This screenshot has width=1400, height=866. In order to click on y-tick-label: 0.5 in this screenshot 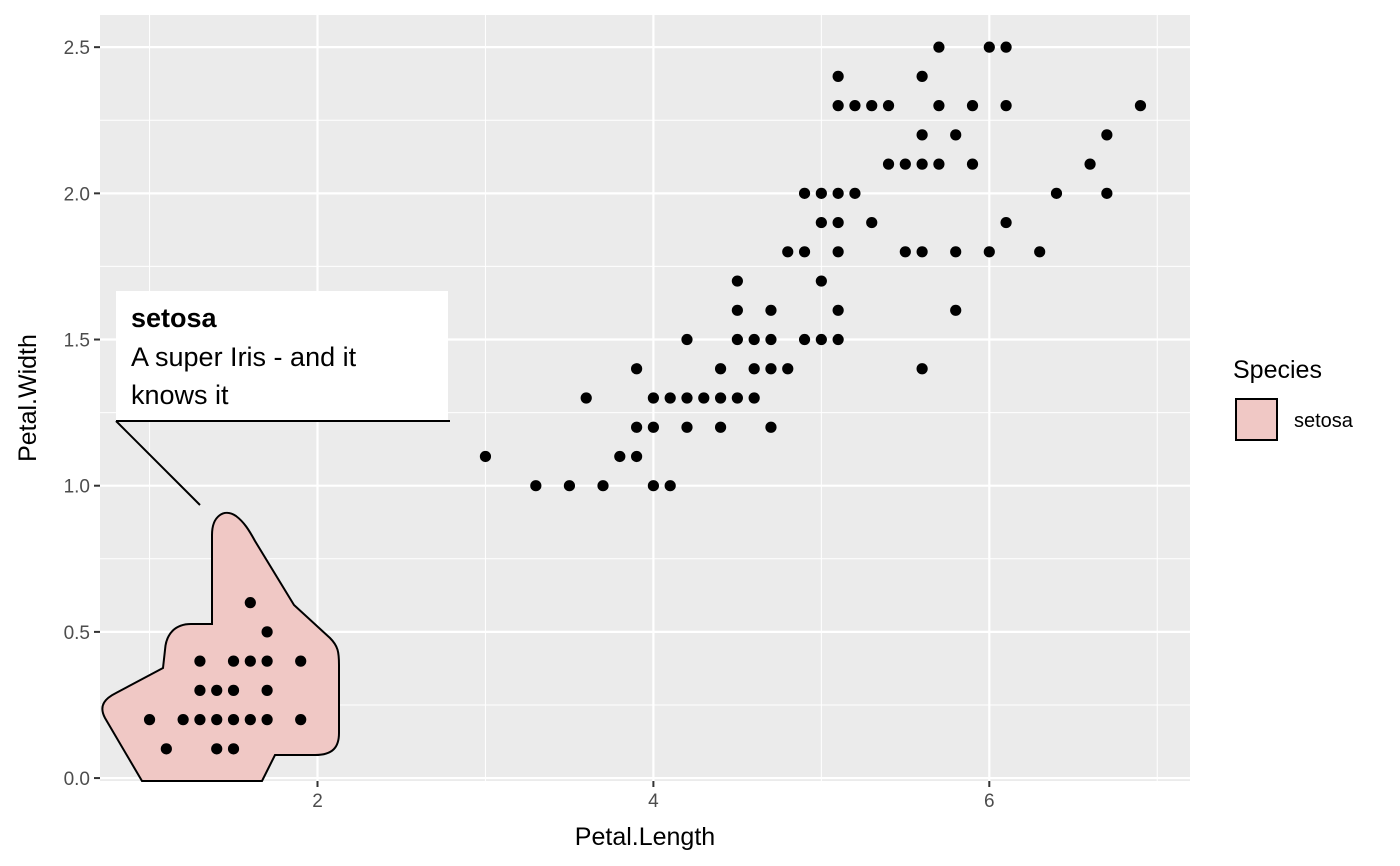, I will do `click(77, 633)`.